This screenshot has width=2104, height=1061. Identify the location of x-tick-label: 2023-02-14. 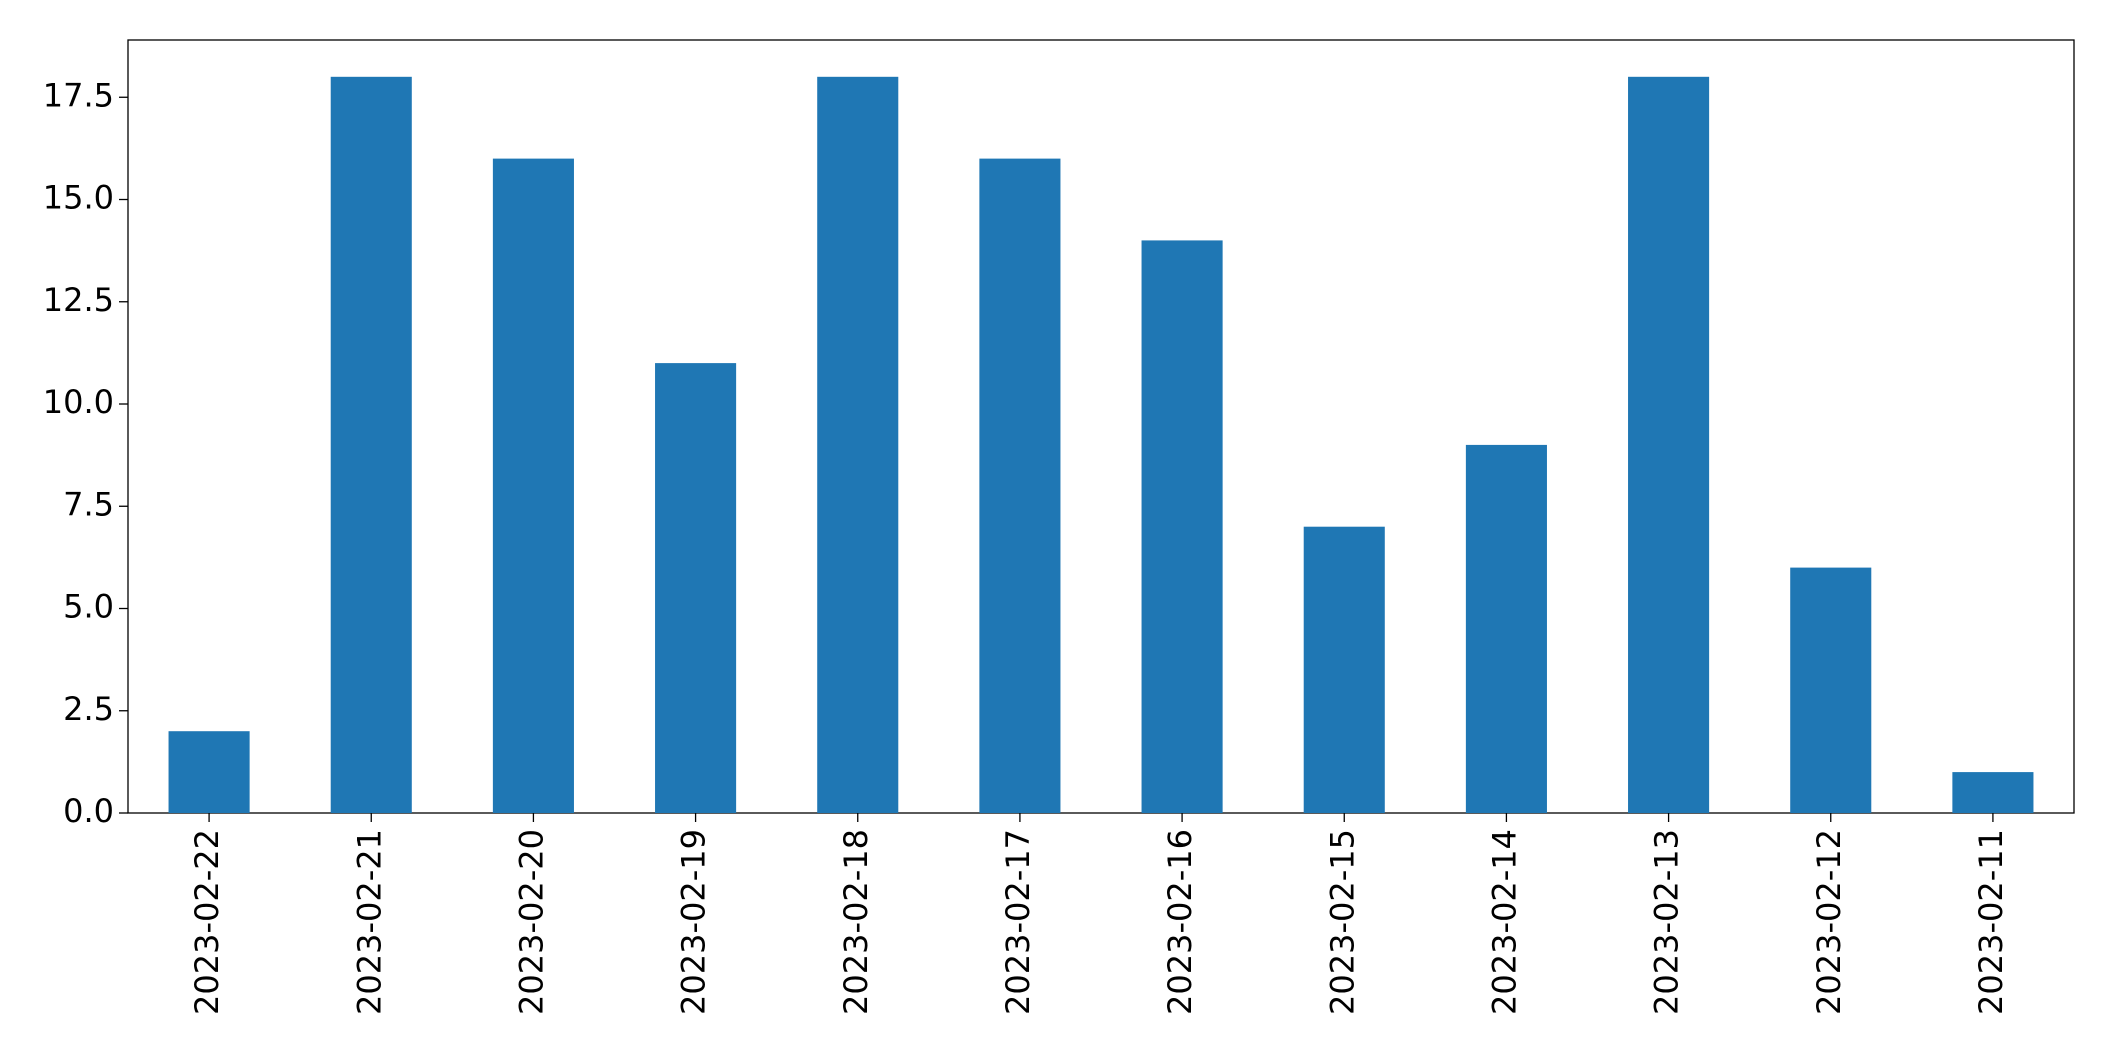
(1504, 922).